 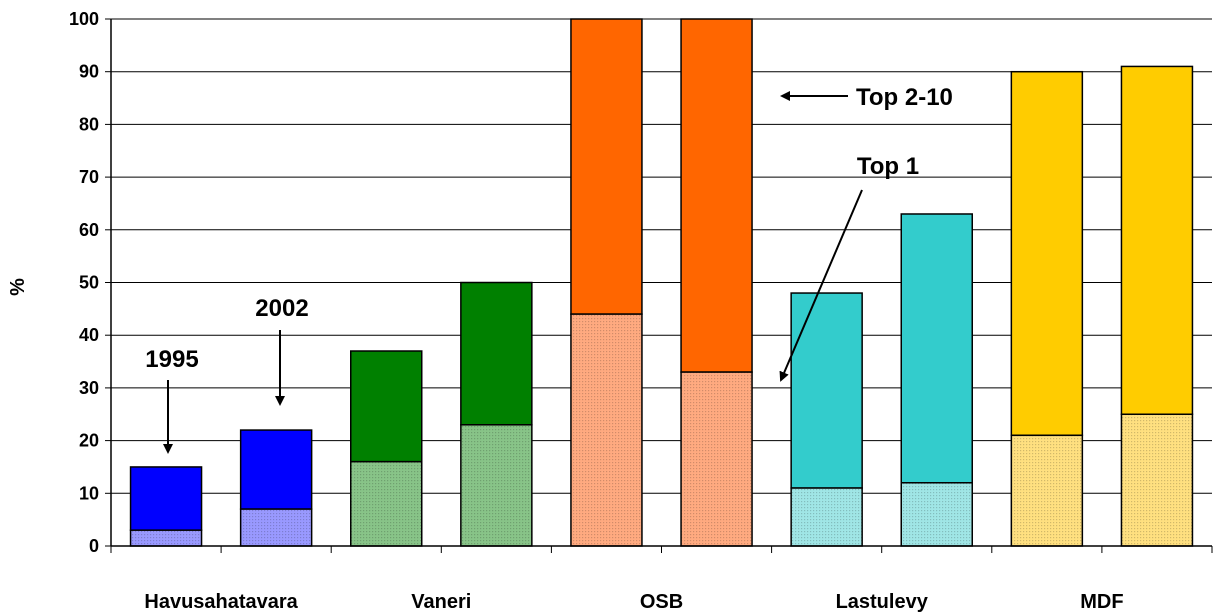 What do you see at coordinates (89, 177) in the screenshot?
I see `y-tick-label-70: 70` at bounding box center [89, 177].